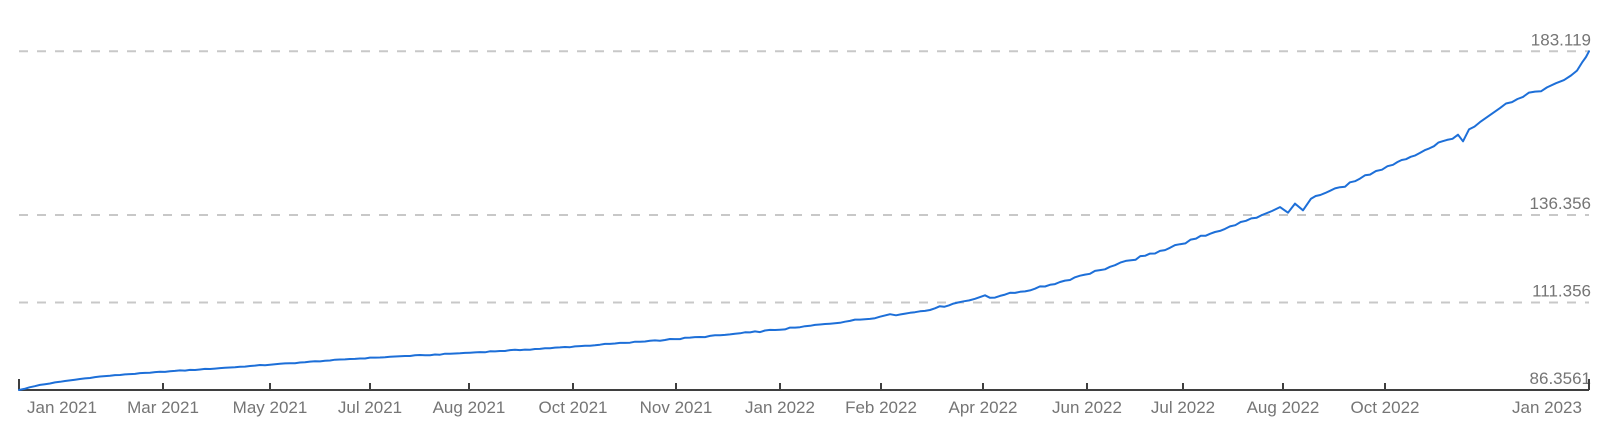 This screenshot has width=1614, height=445. I want to click on x-axis-label: Jan 2021, so click(62, 407).